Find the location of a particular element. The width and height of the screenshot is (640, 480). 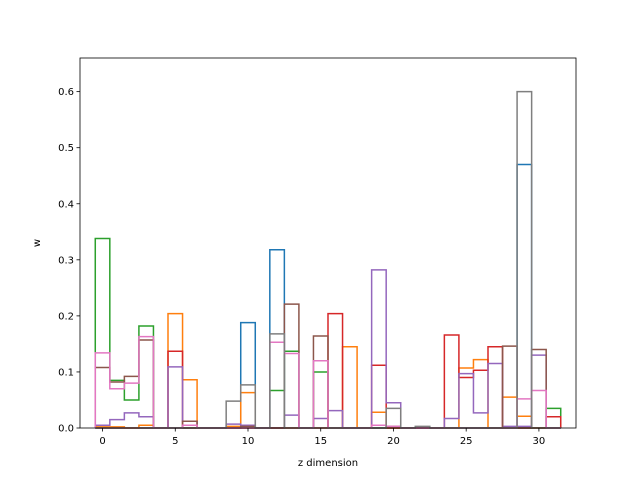

y-axis: 0.0 0.1 0.2 0.3 0.4 0.5 0.6 is located at coordinates (69, 261).